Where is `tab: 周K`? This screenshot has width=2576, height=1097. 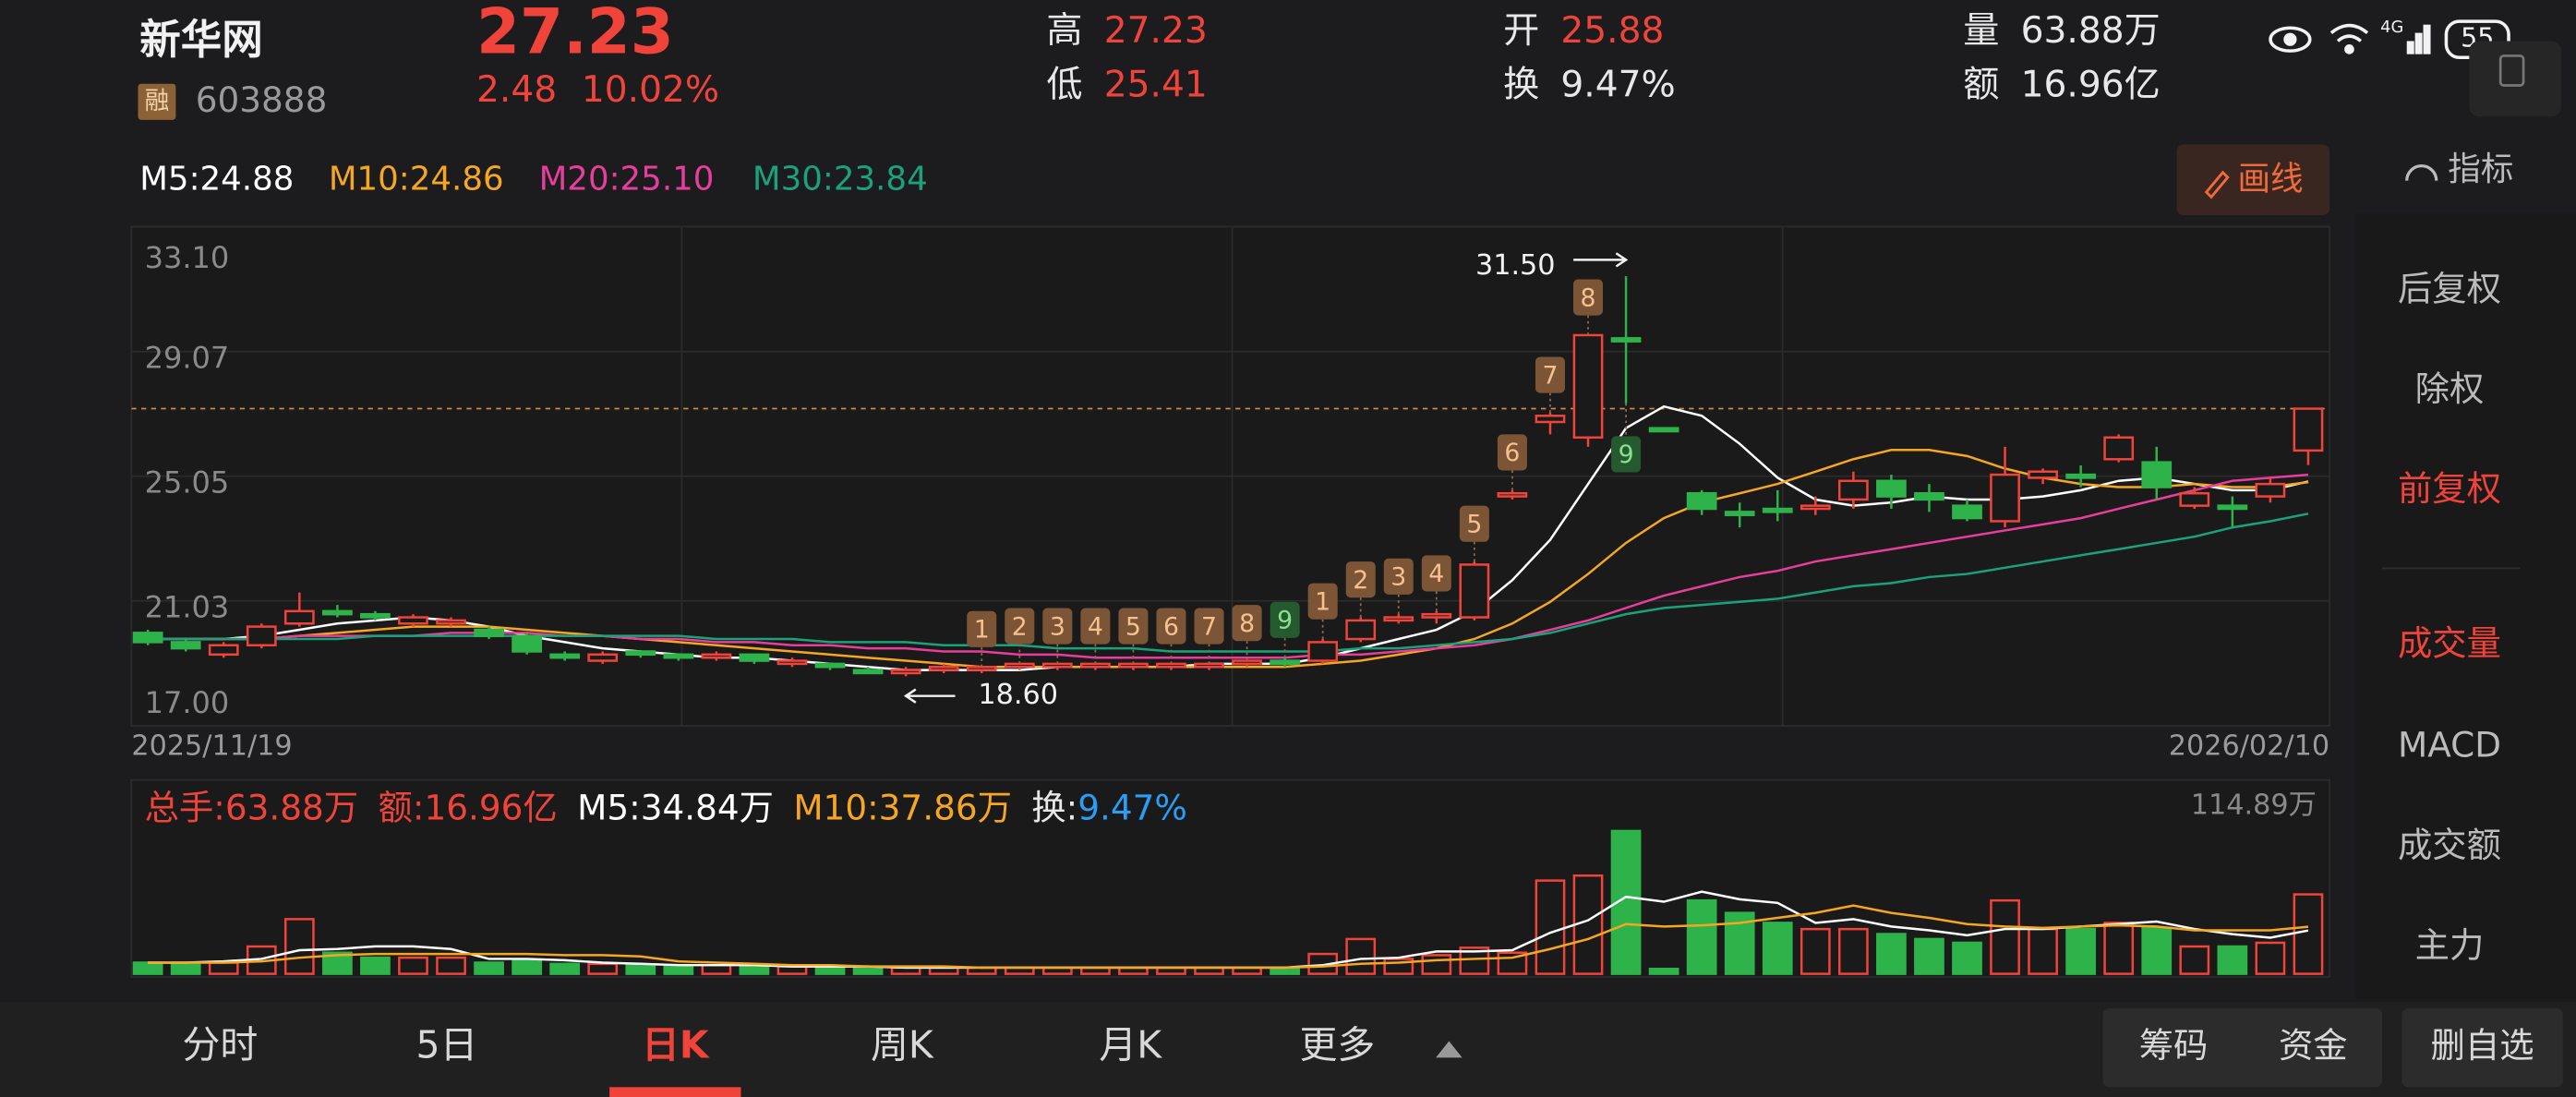 tab: 周K is located at coordinates (902, 1045).